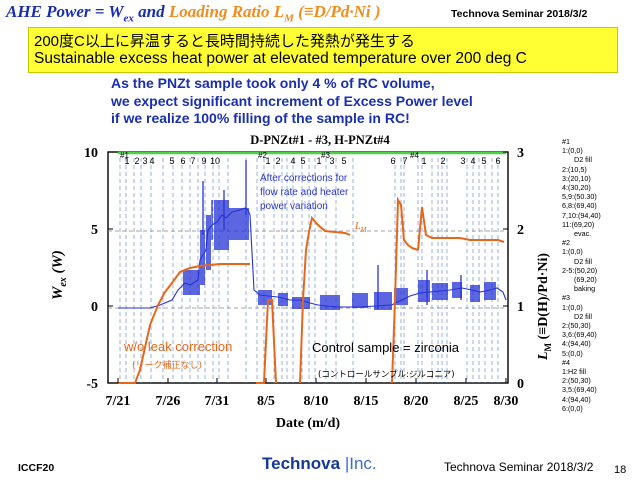 The width and height of the screenshot is (640, 484). What do you see at coordinates (585, 289) in the screenshot?
I see `legend-line: baking` at bounding box center [585, 289].